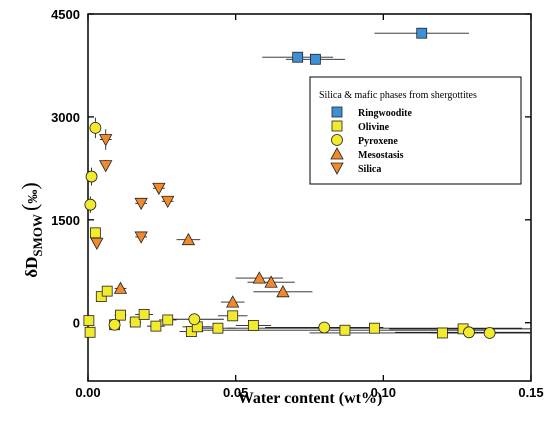 This screenshot has height=438, width=550. I want to click on y-axis-title: δDSMOW (‰), so click(31, 229).